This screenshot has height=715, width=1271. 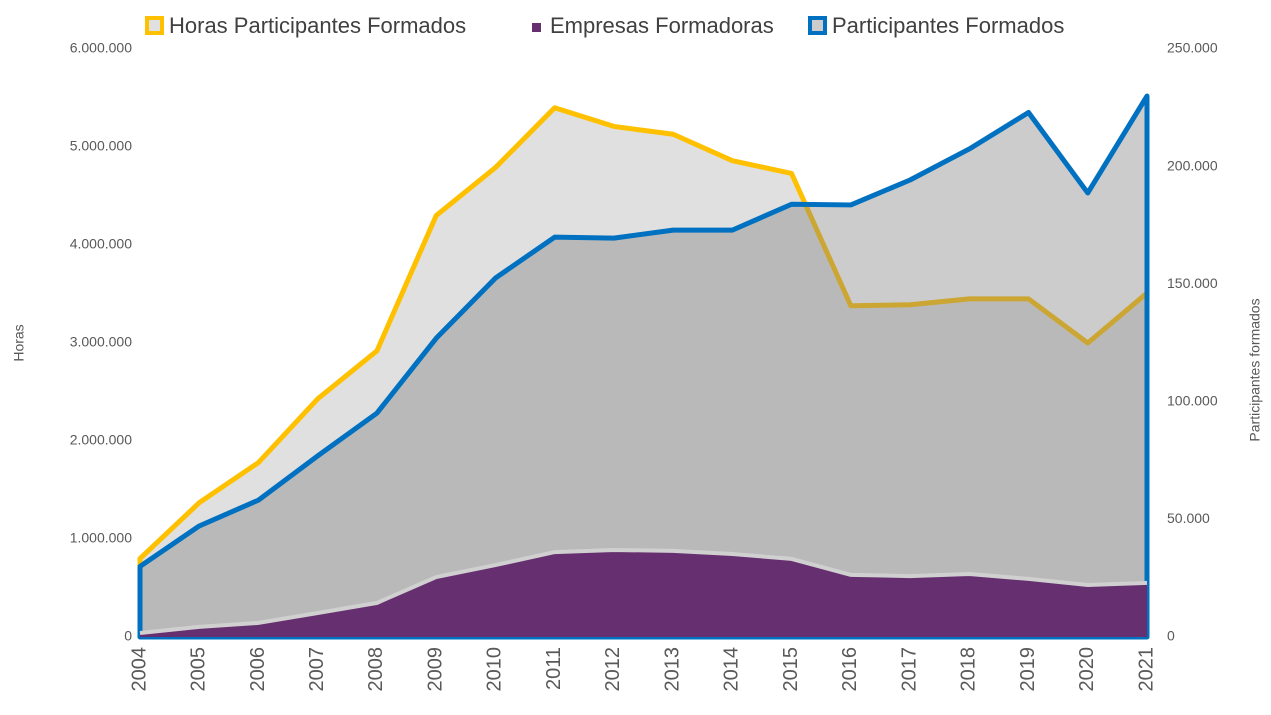 I want to click on y2-tick-label: 250.000, so click(x=1192, y=48).